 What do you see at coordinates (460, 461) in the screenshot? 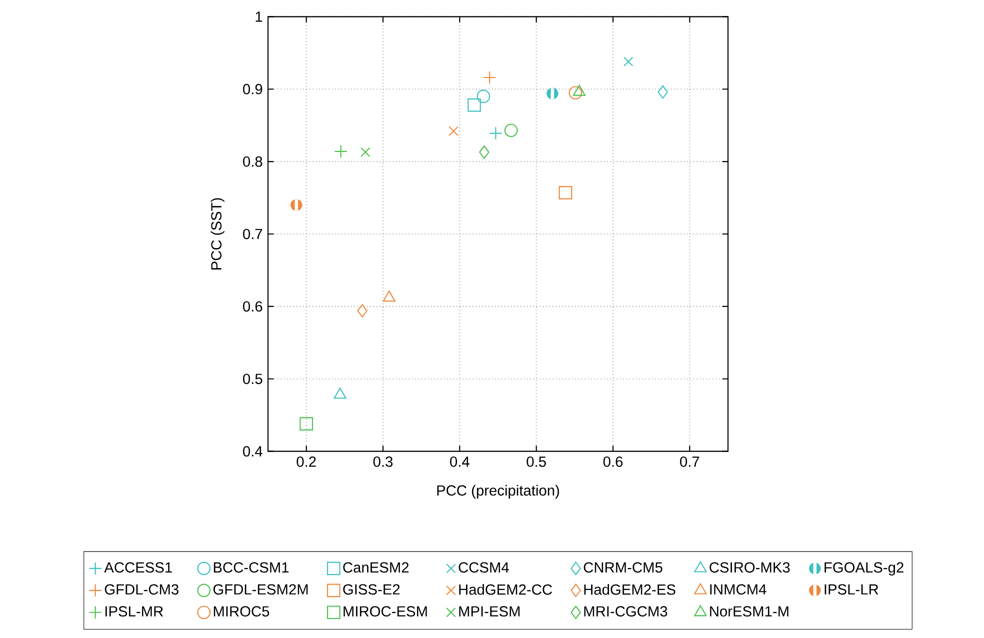
I see `x-tick-label: 0.4` at bounding box center [460, 461].